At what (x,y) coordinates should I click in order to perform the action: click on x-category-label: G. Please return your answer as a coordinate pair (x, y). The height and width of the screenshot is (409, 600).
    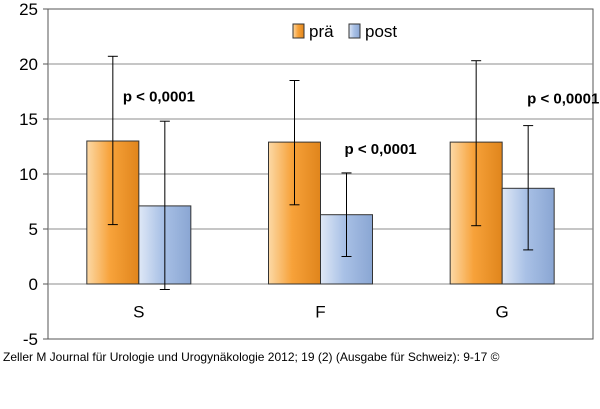
    Looking at the image, I should click on (502, 312).